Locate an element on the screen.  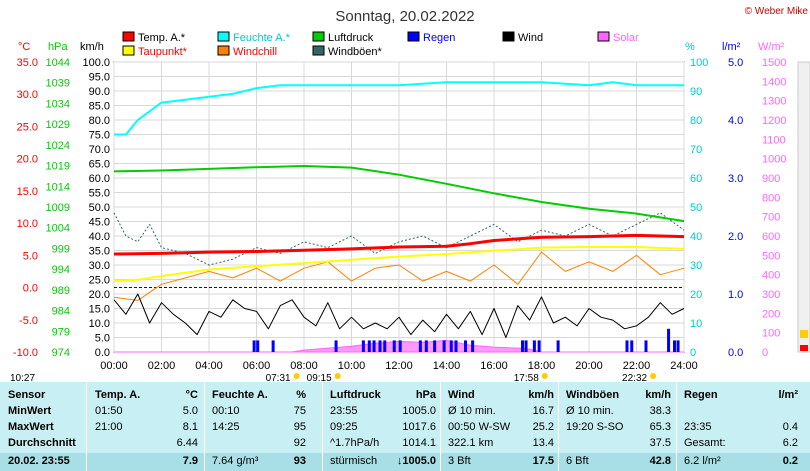
legend-label: Windchill is located at coordinates (255, 52).